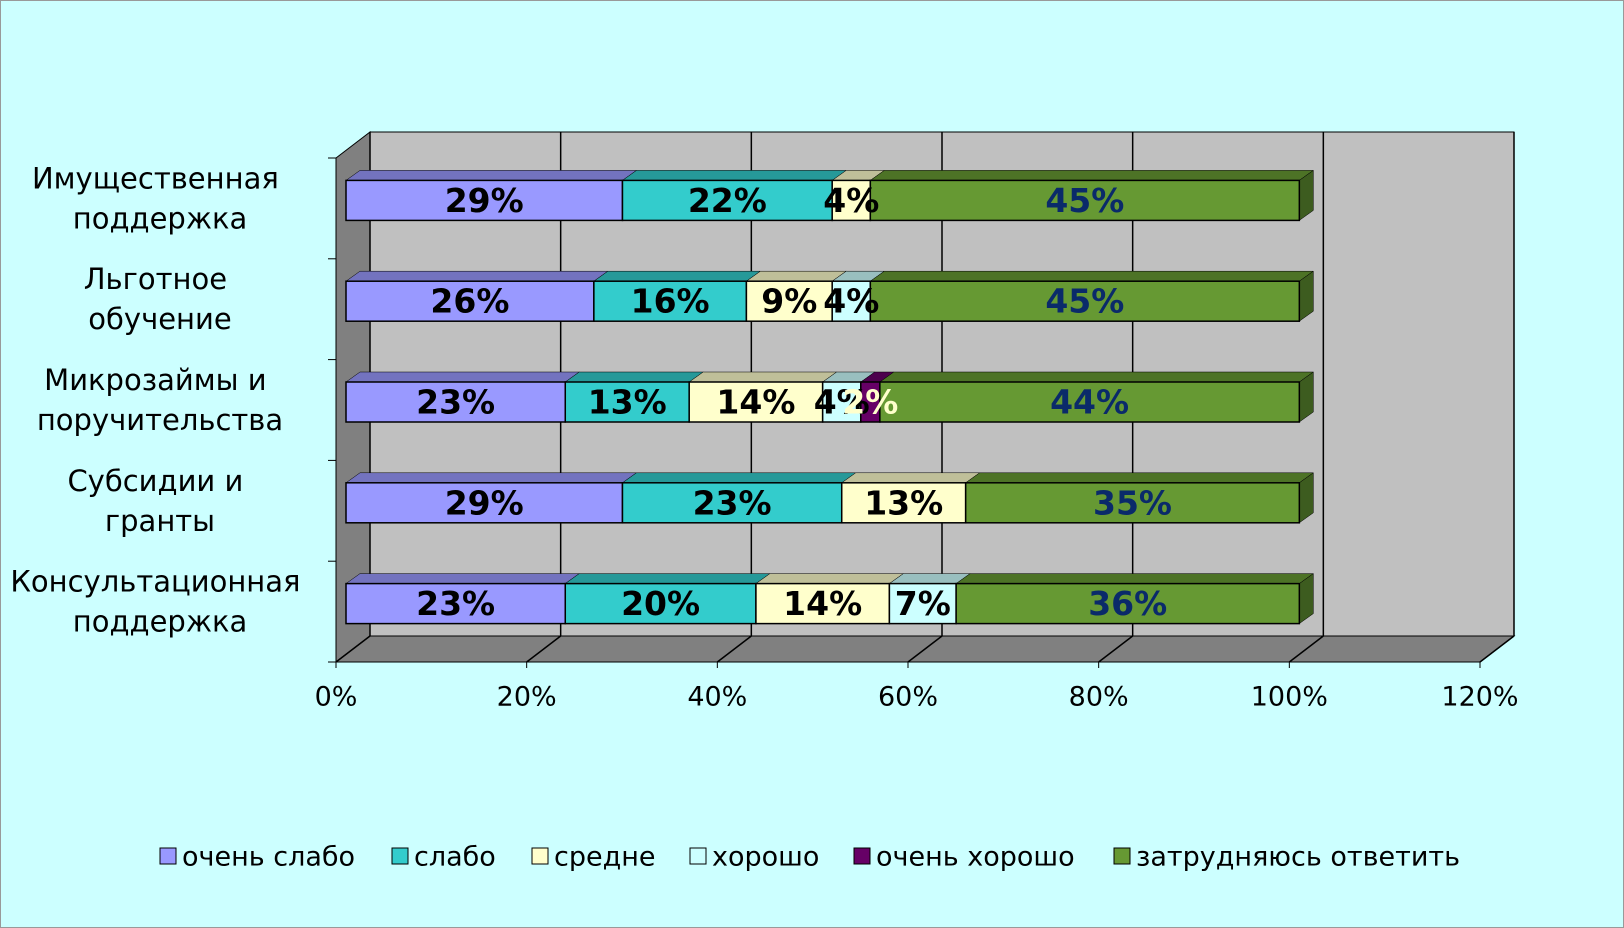  I want to click on data-label: 29%, so click(484, 200).